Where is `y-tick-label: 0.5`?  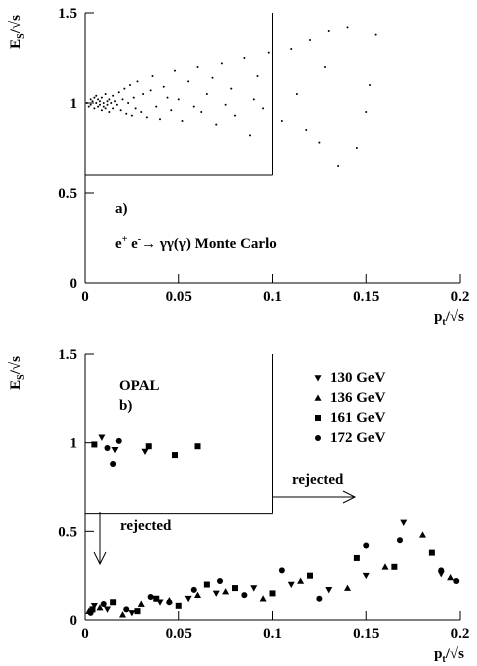 y-tick-label: 0.5 is located at coordinates (67, 532).